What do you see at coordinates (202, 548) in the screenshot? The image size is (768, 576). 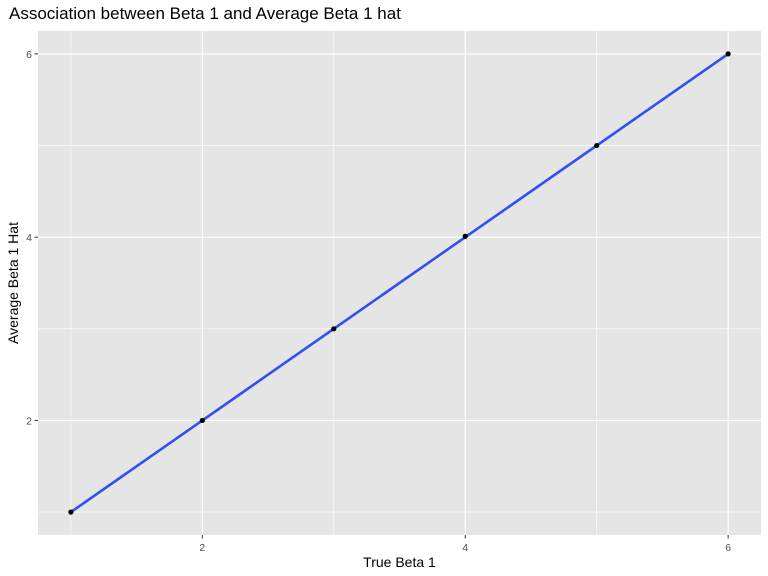 I see `x-tick-label: 2` at bounding box center [202, 548].